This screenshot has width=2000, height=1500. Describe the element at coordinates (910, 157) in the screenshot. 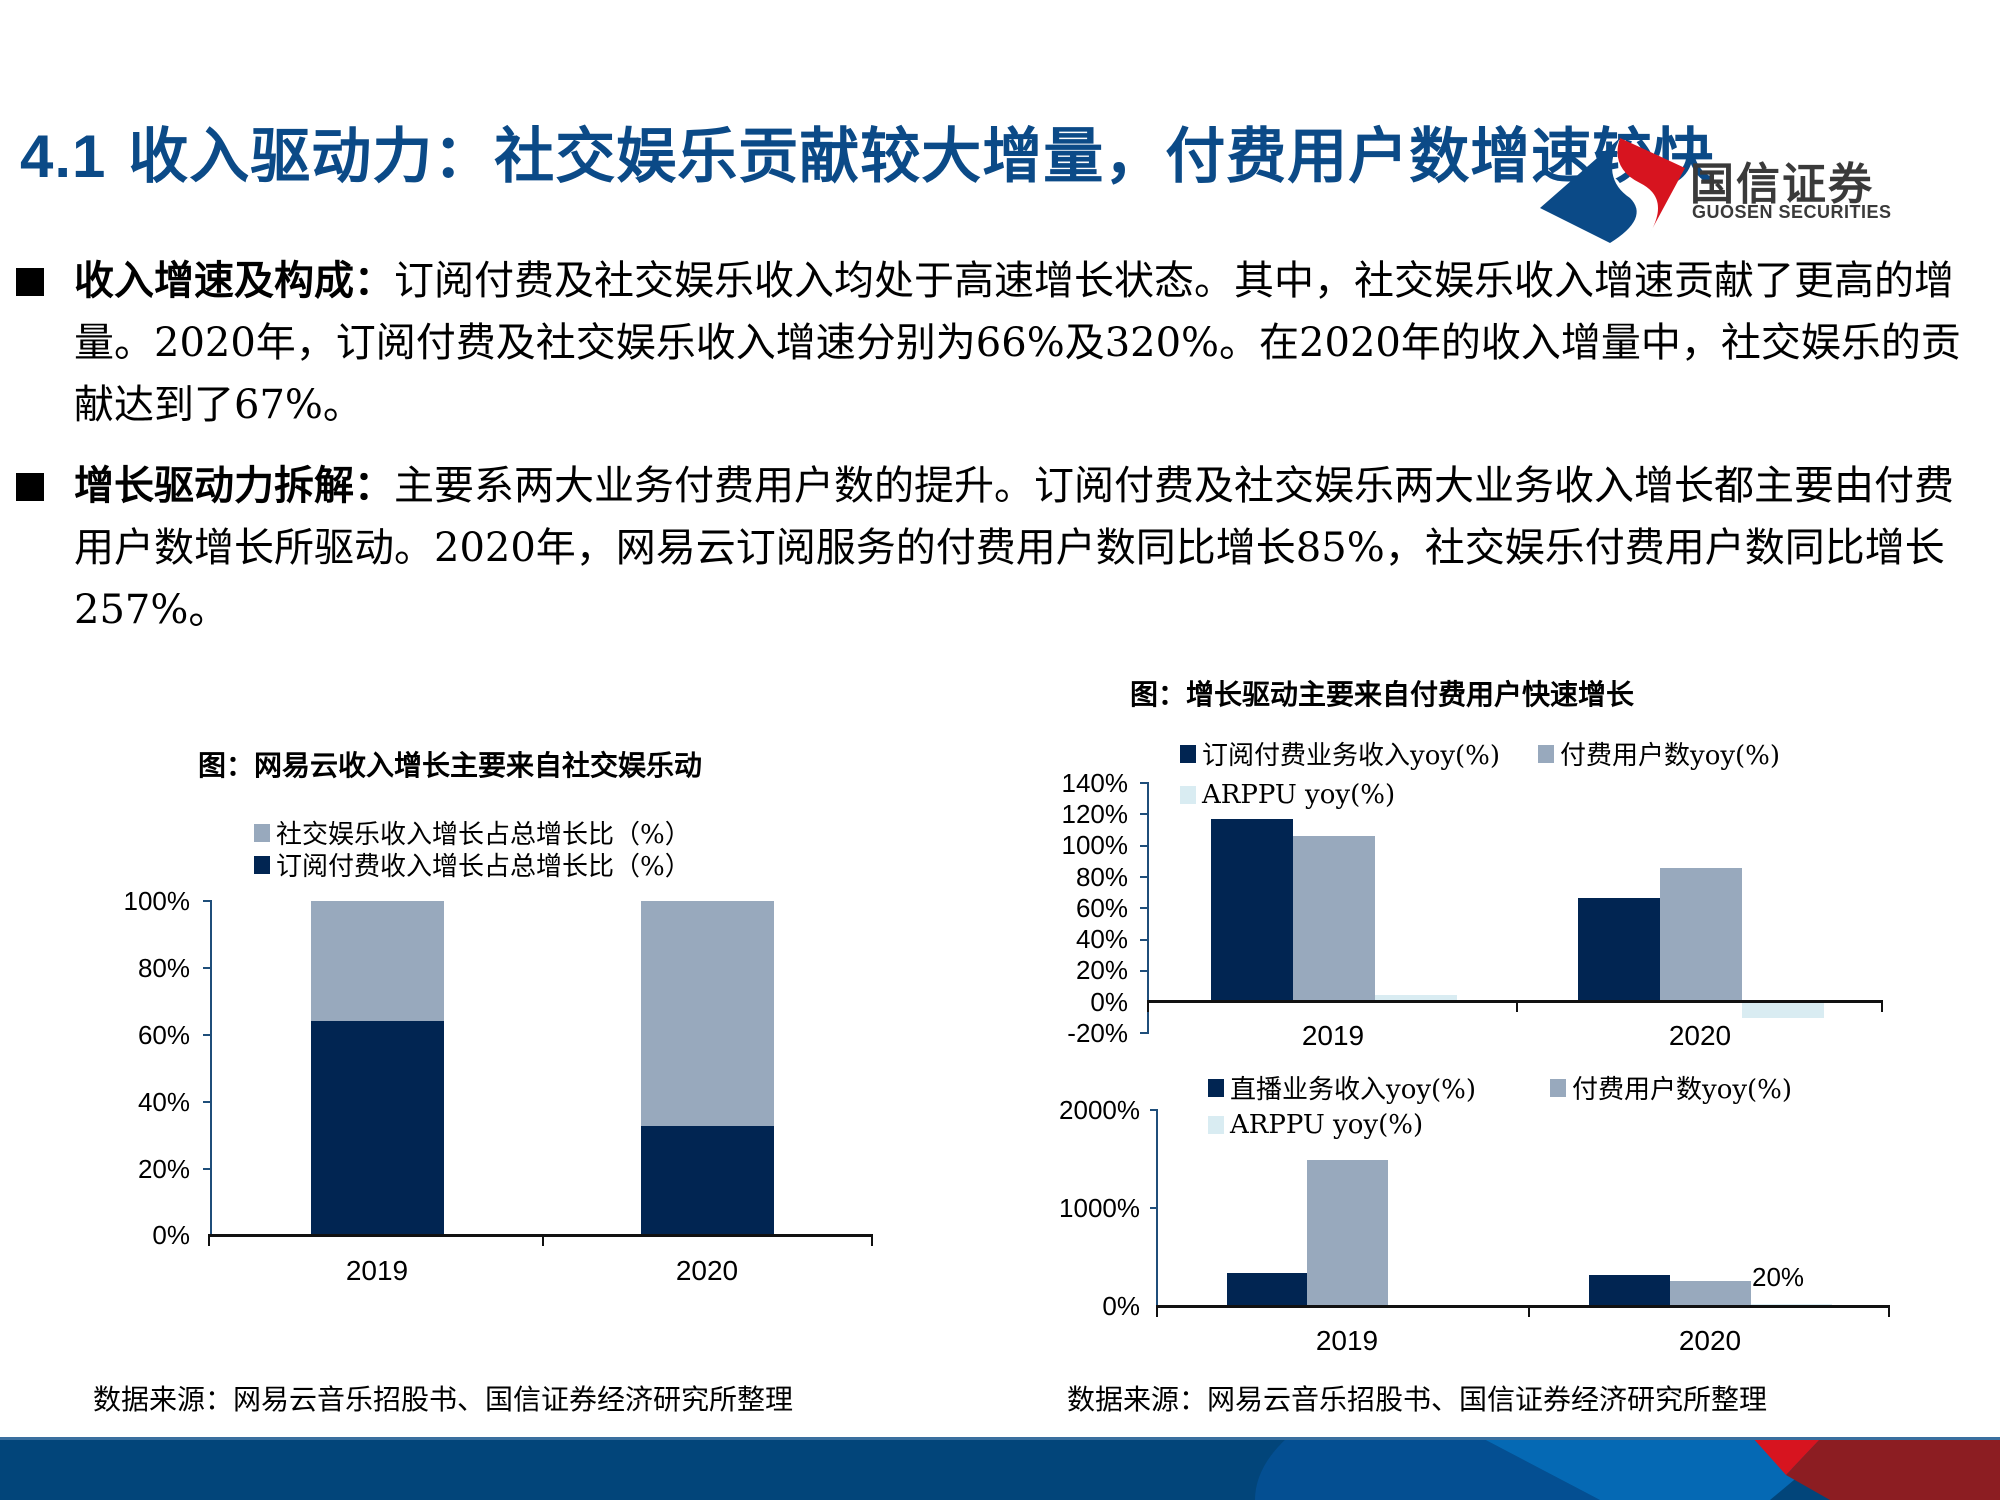

I see `title-text: 收入驱动力：社交娱乐贡献较大增量，付费用户数增速较快` at that location.